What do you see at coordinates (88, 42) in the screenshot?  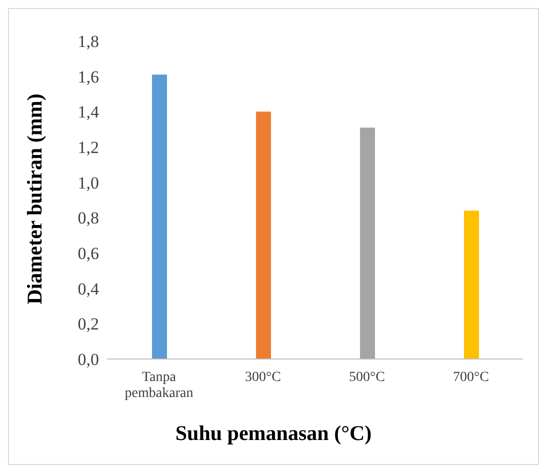 I see `y-tick-label: 1,8` at bounding box center [88, 42].